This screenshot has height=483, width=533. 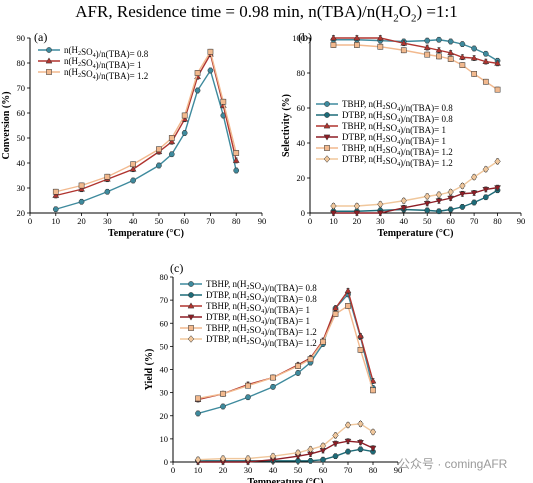 What do you see at coordinates (164, 439) in the screenshot?
I see `y-tick-label: 10` at bounding box center [164, 439].